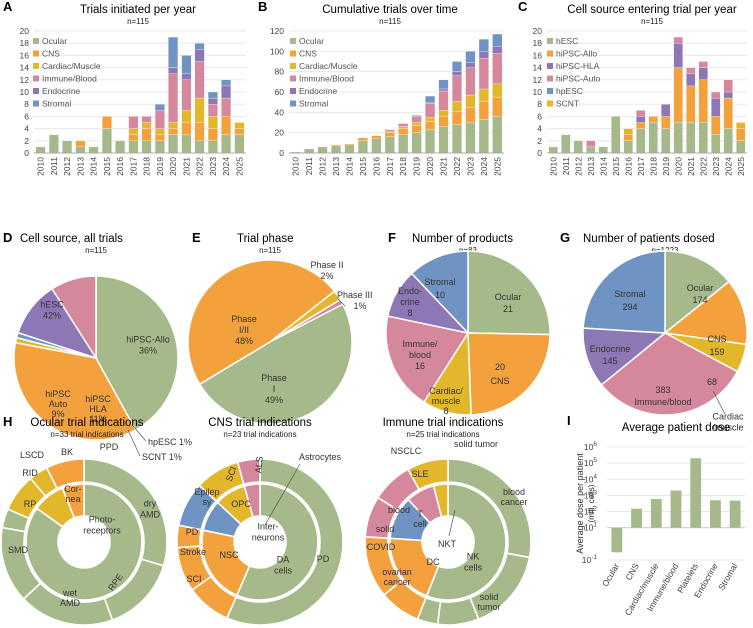 The width and height of the screenshot is (753, 628). I want to click on ring-label: blood, so click(399, 510).